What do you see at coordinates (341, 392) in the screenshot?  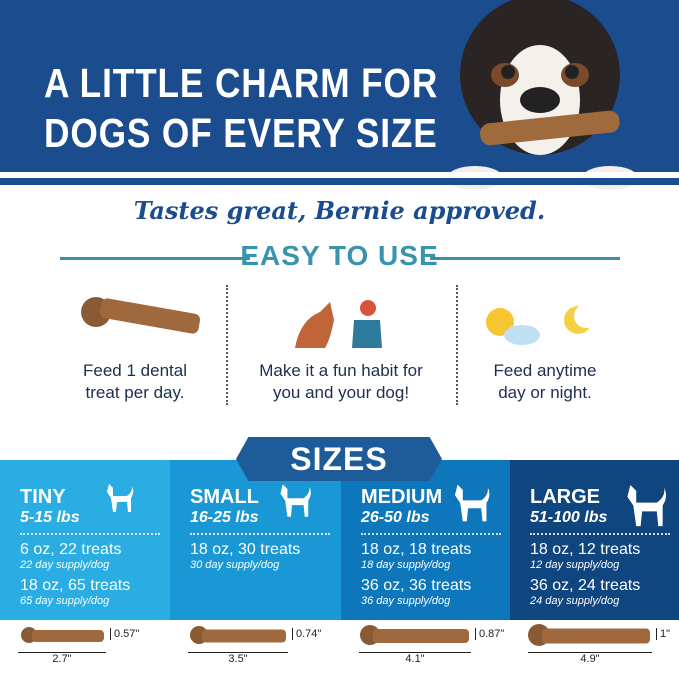 I see `item-text: you and your dog!` at bounding box center [341, 392].